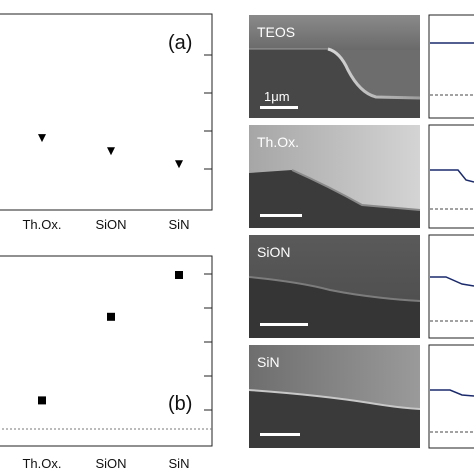 This screenshot has width=474, height=474. I want to click on sem-label-sin: SiN, so click(268, 362).